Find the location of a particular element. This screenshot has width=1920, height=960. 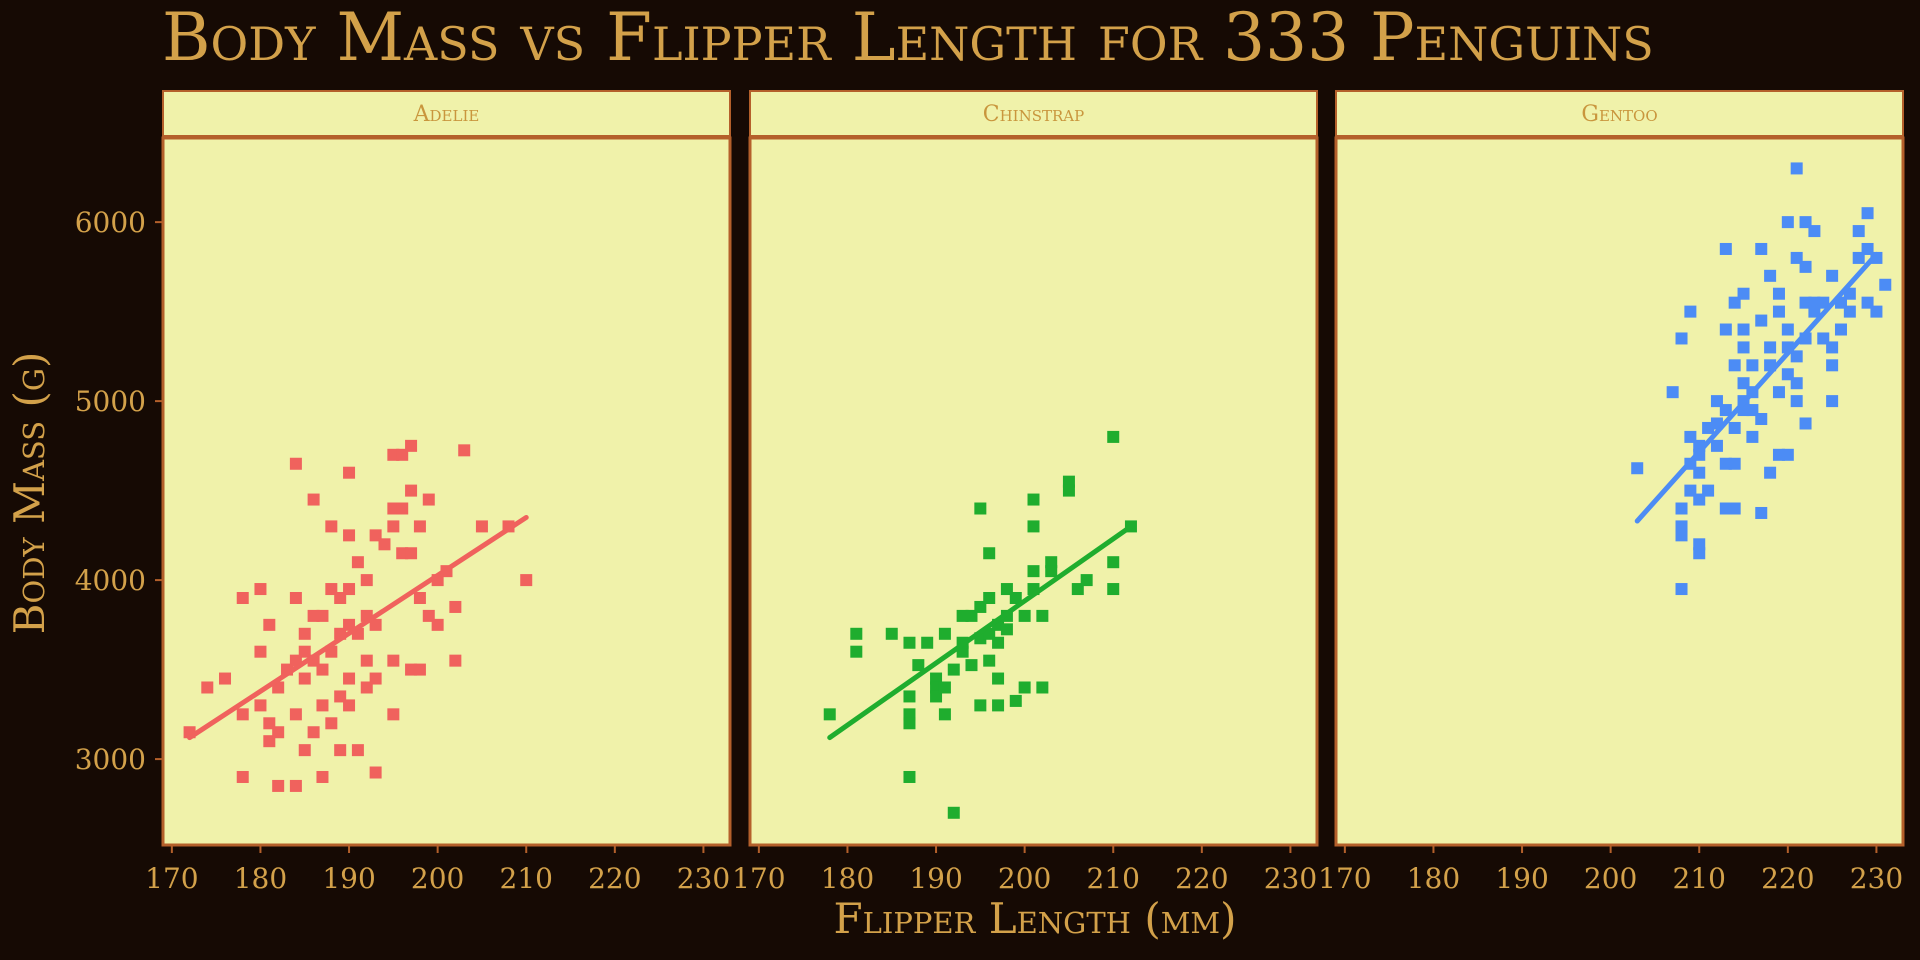

x-tick-label: 170 is located at coordinates (171, 878).